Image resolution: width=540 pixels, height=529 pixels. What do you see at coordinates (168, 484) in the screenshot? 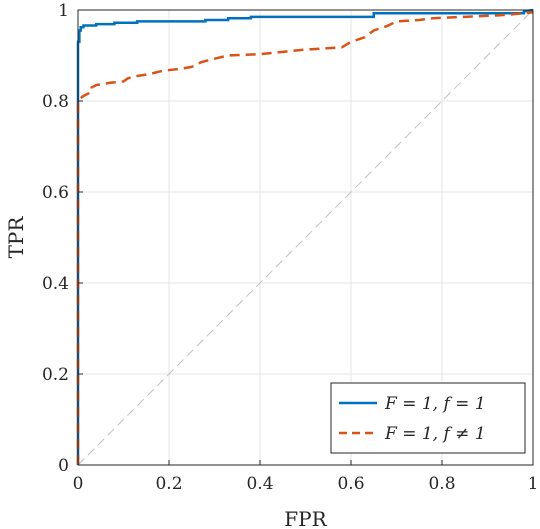
I see `x-tick-label: 0.2` at bounding box center [168, 484].